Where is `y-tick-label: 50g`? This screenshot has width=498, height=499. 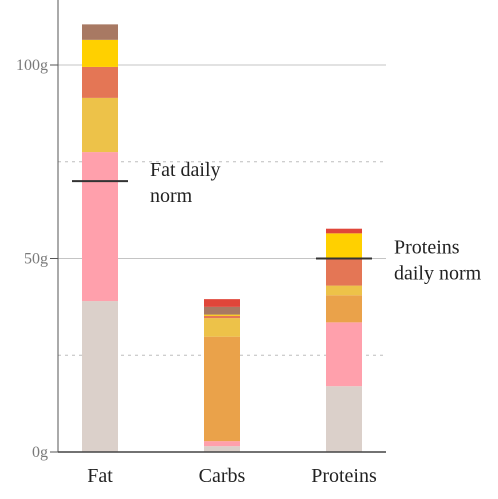
y-tick-label: 50g is located at coordinates (36, 259).